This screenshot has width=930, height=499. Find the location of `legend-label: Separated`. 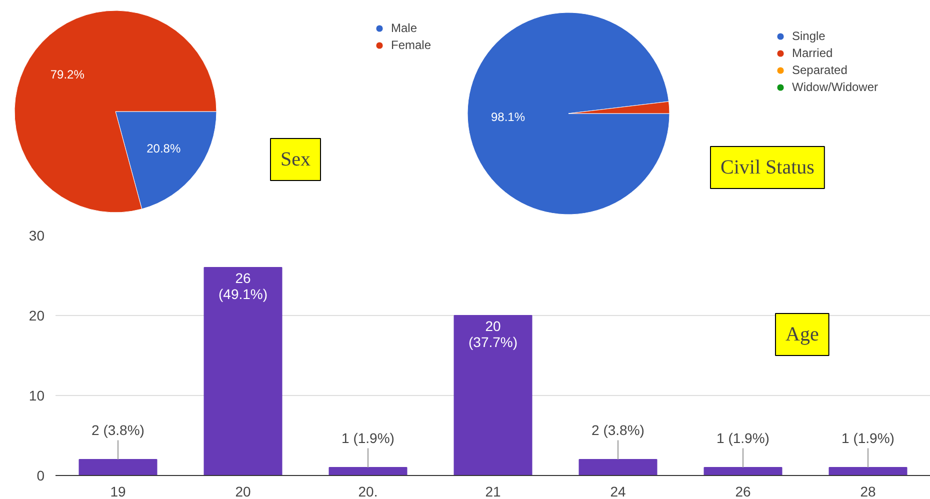

legend-label: Separated is located at coordinates (820, 70).